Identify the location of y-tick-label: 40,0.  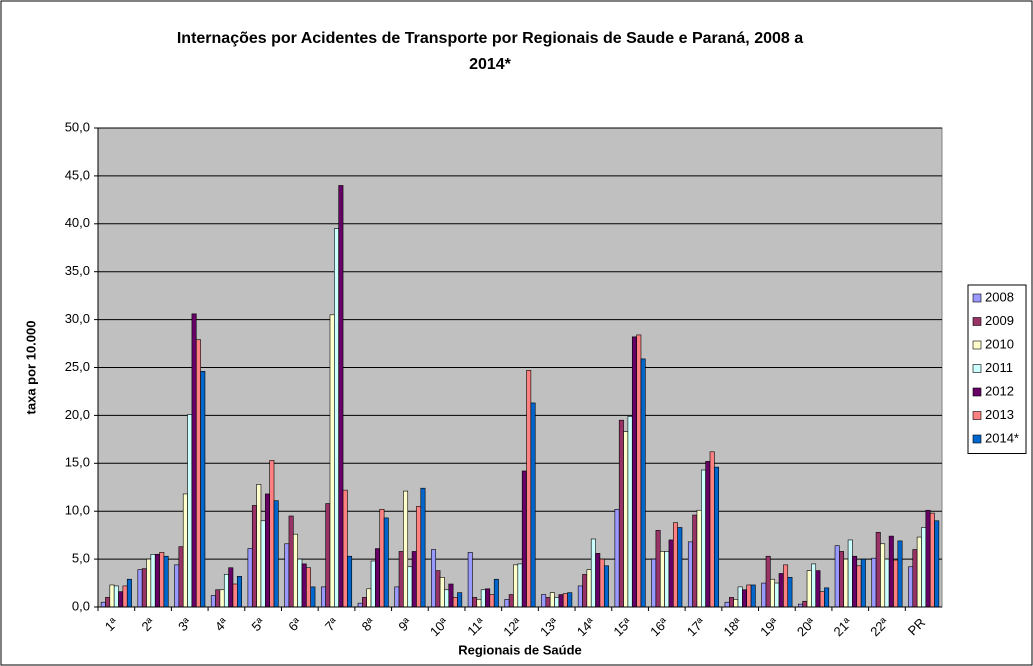
(77, 222).